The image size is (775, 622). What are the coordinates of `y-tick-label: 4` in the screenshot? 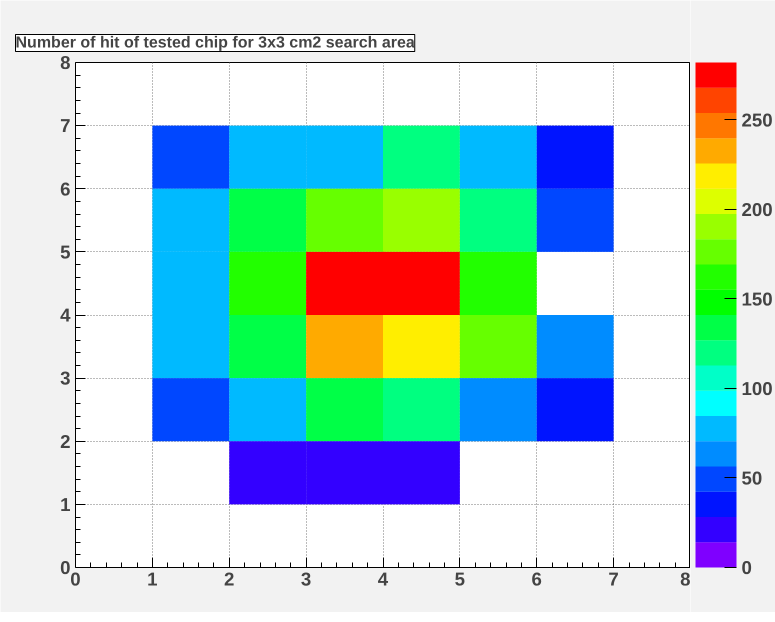 It's located at (66, 315).